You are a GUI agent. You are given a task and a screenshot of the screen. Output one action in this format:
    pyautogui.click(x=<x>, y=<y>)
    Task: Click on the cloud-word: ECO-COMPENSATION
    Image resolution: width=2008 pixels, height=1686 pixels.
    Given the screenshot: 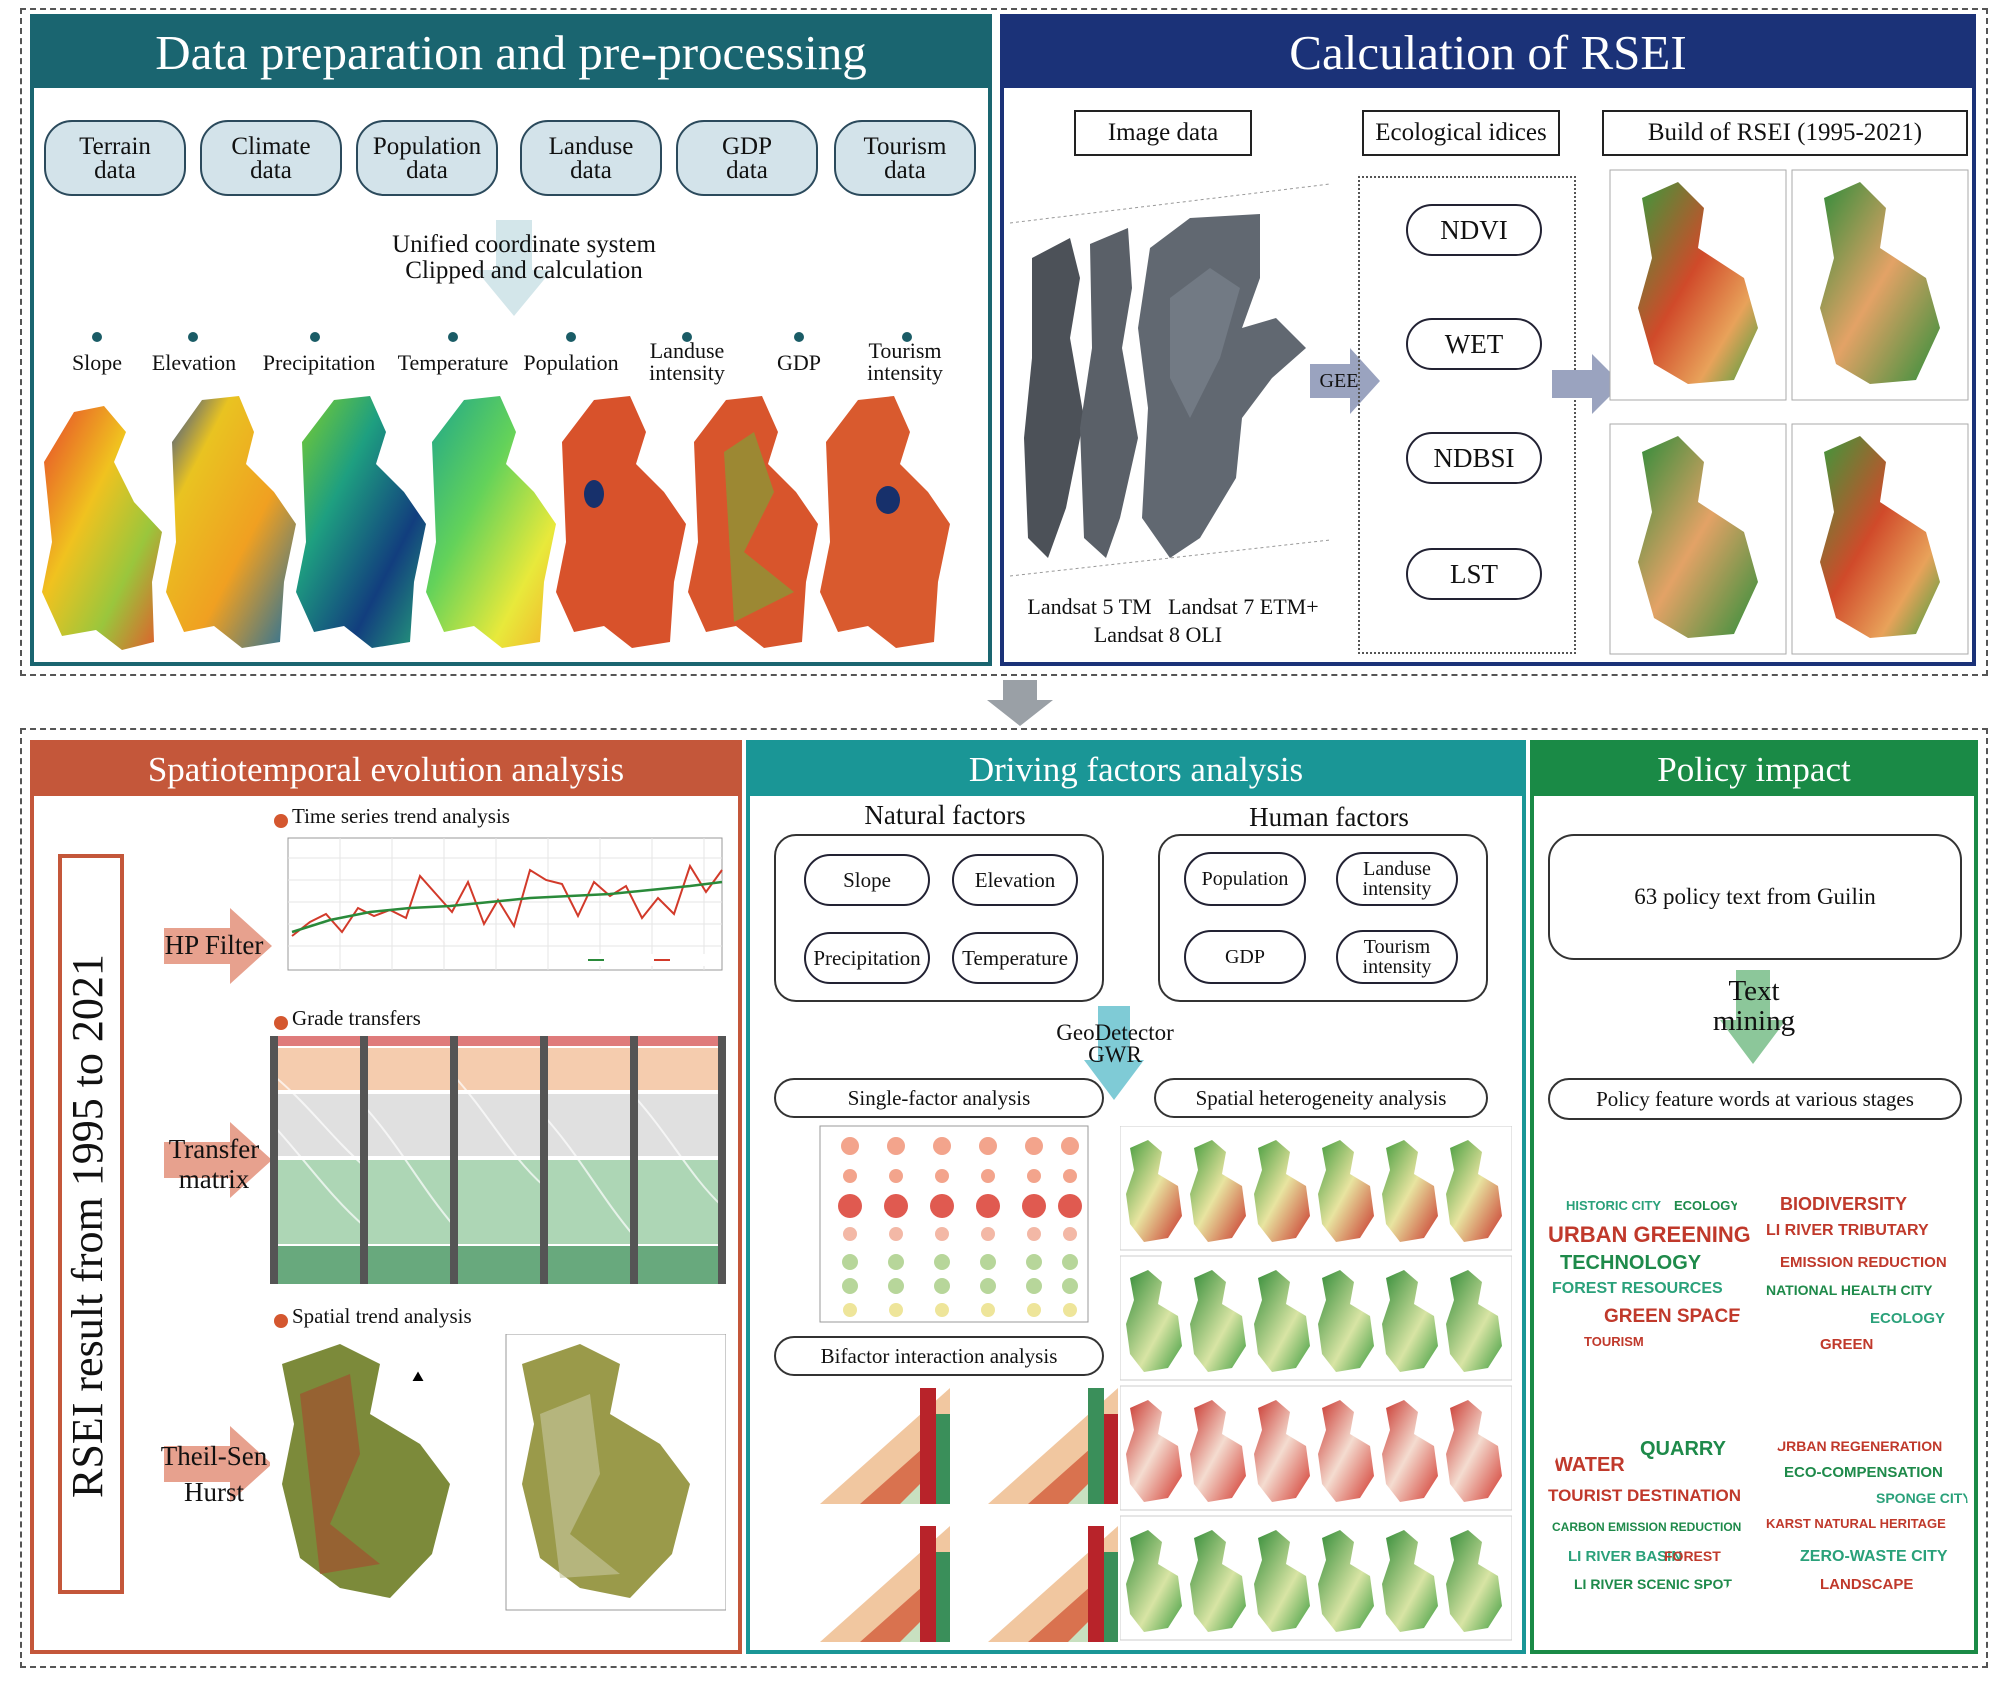 What is the action you would take?
    pyautogui.click(x=1863, y=1472)
    